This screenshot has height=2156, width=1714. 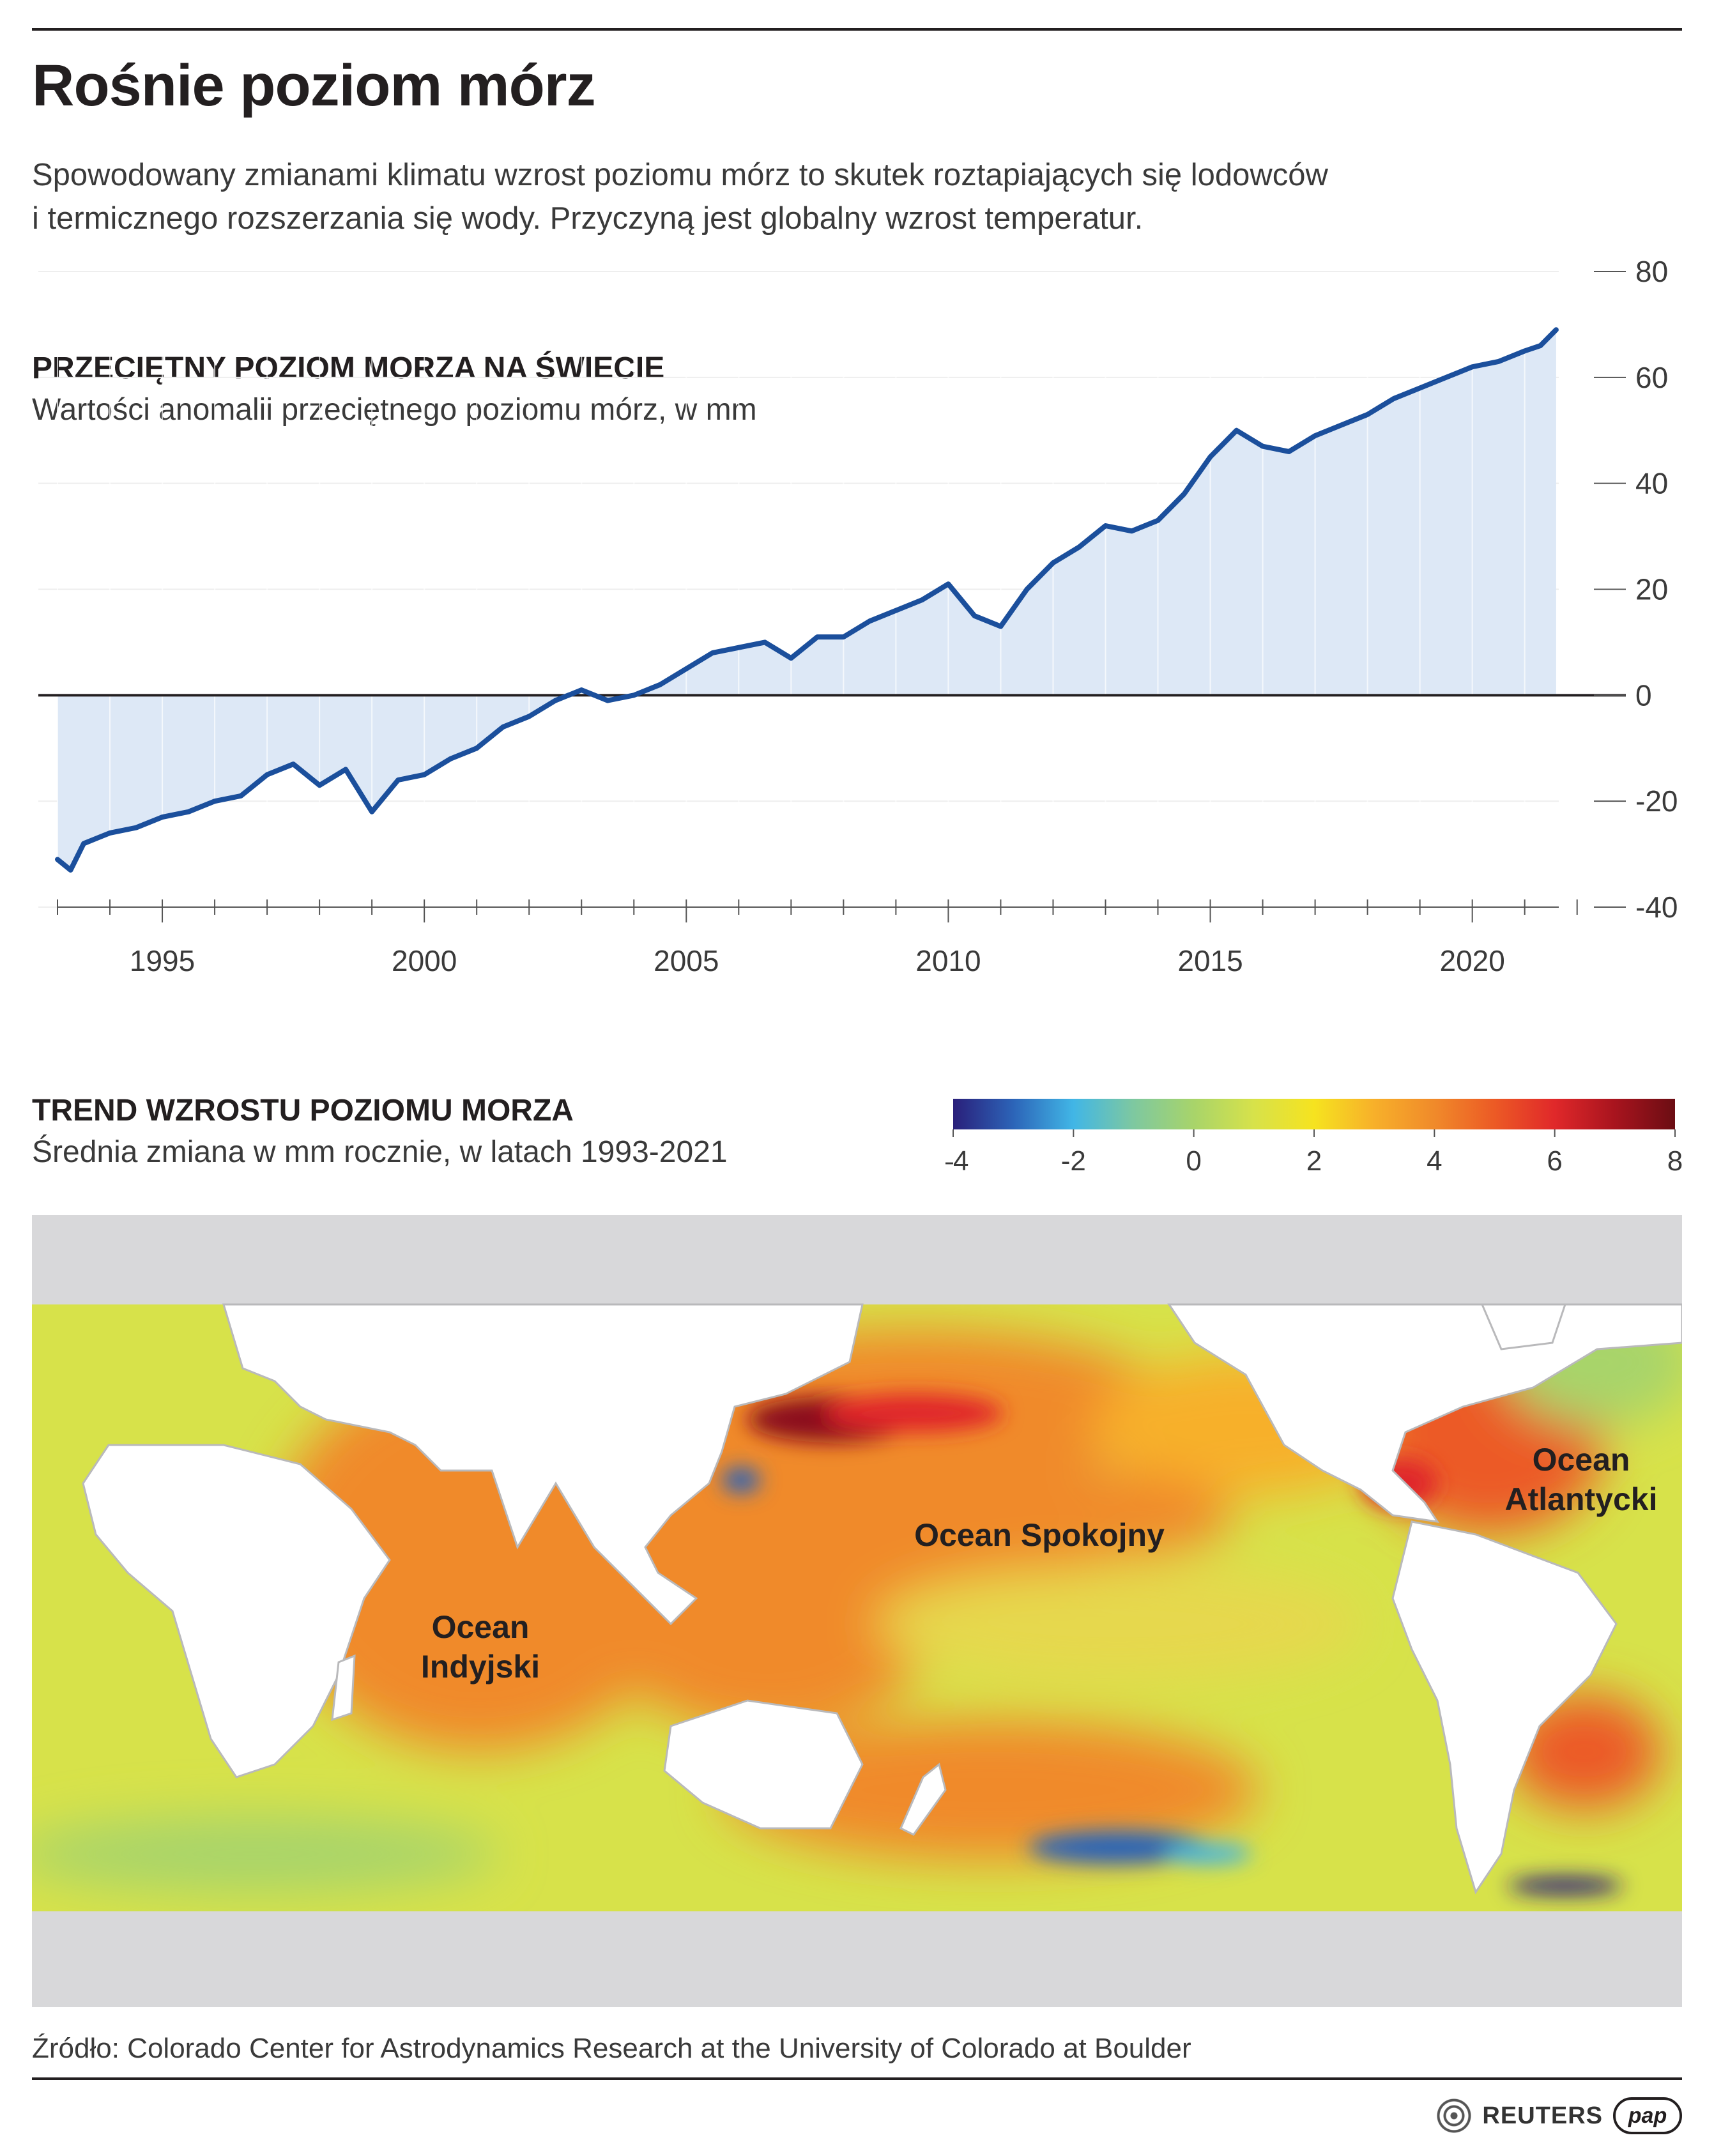 What do you see at coordinates (923, 1799) in the screenshot?
I see `island-new-zealand` at bounding box center [923, 1799].